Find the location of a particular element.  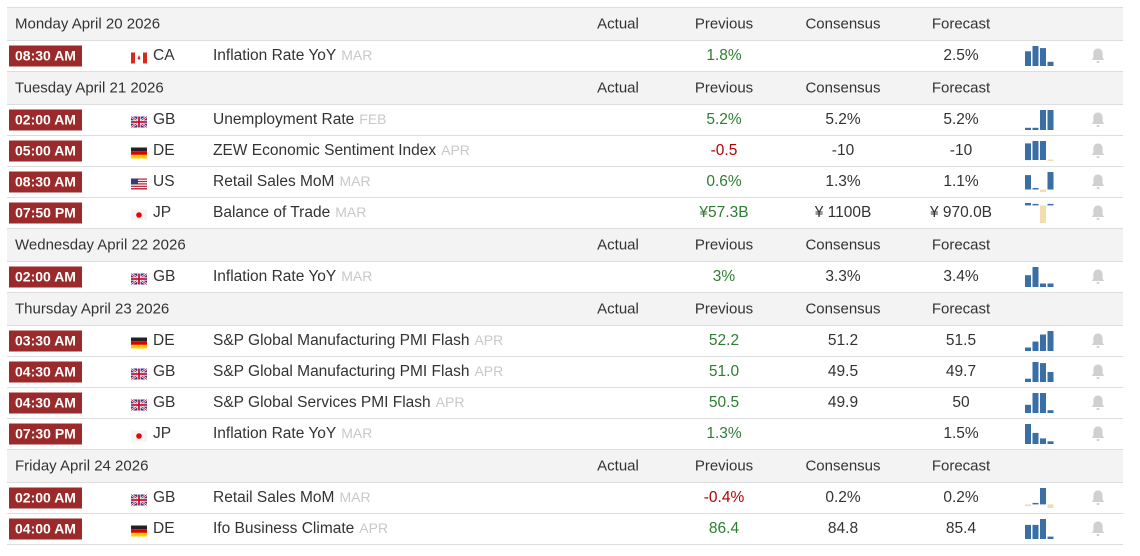

forecast-value: 1.1% is located at coordinates (961, 181).